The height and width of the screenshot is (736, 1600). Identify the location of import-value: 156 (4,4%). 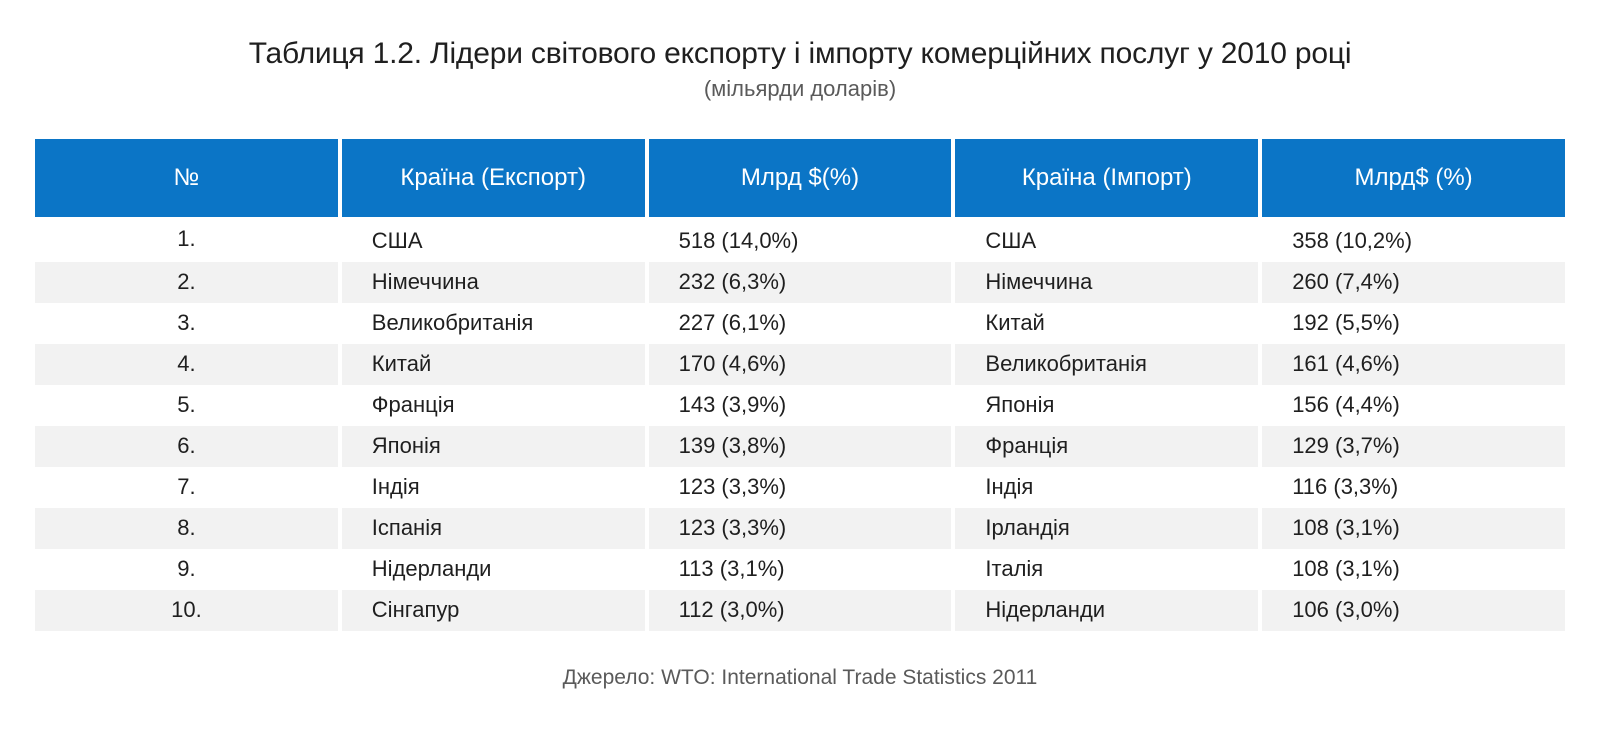
(1413, 405).